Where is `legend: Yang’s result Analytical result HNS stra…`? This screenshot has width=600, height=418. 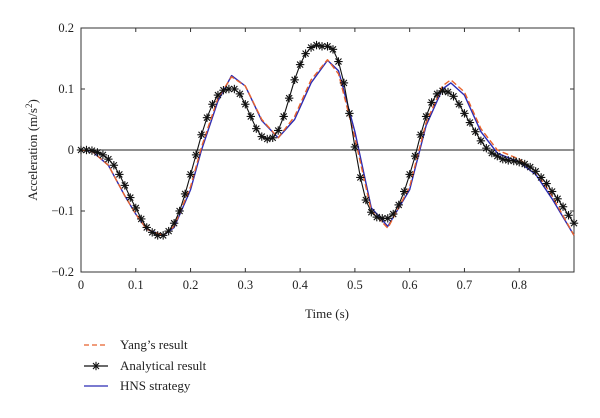 legend: Yang’s result Analytical result HNS stra… is located at coordinates (145, 365).